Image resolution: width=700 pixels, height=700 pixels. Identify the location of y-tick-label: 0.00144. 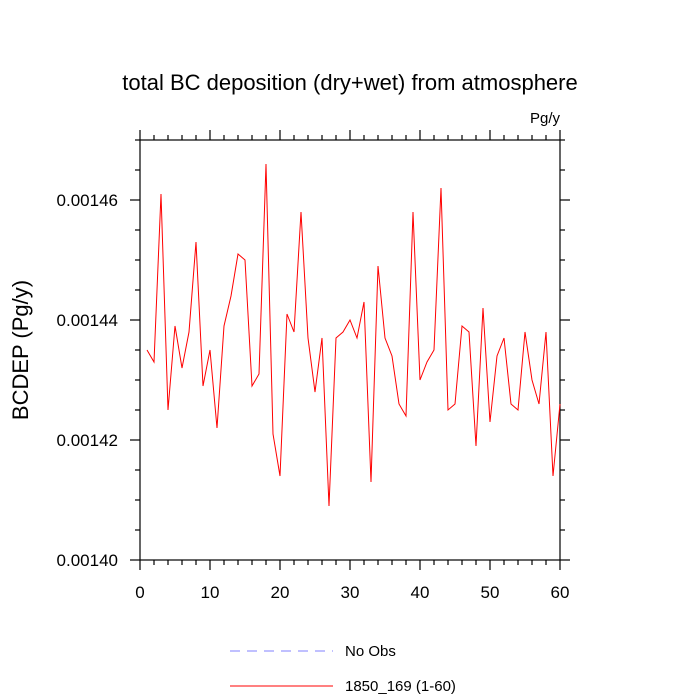
(87, 320).